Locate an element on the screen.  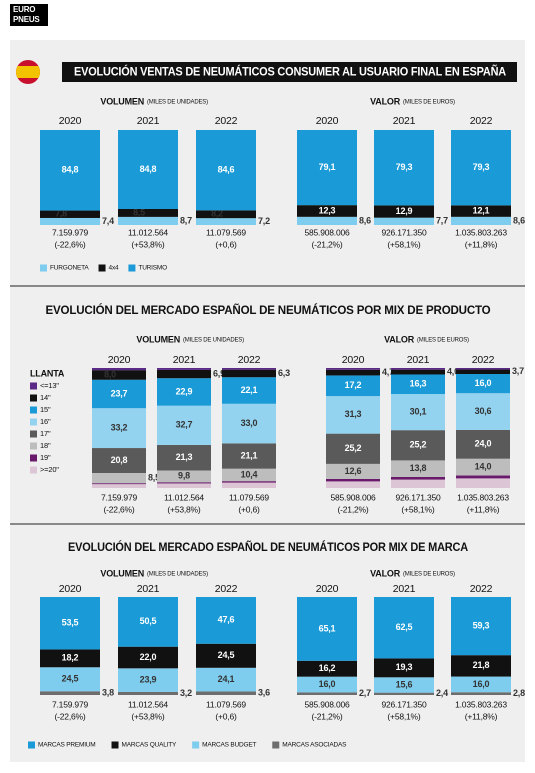
value-label: 22,0 is located at coordinates (148, 657).